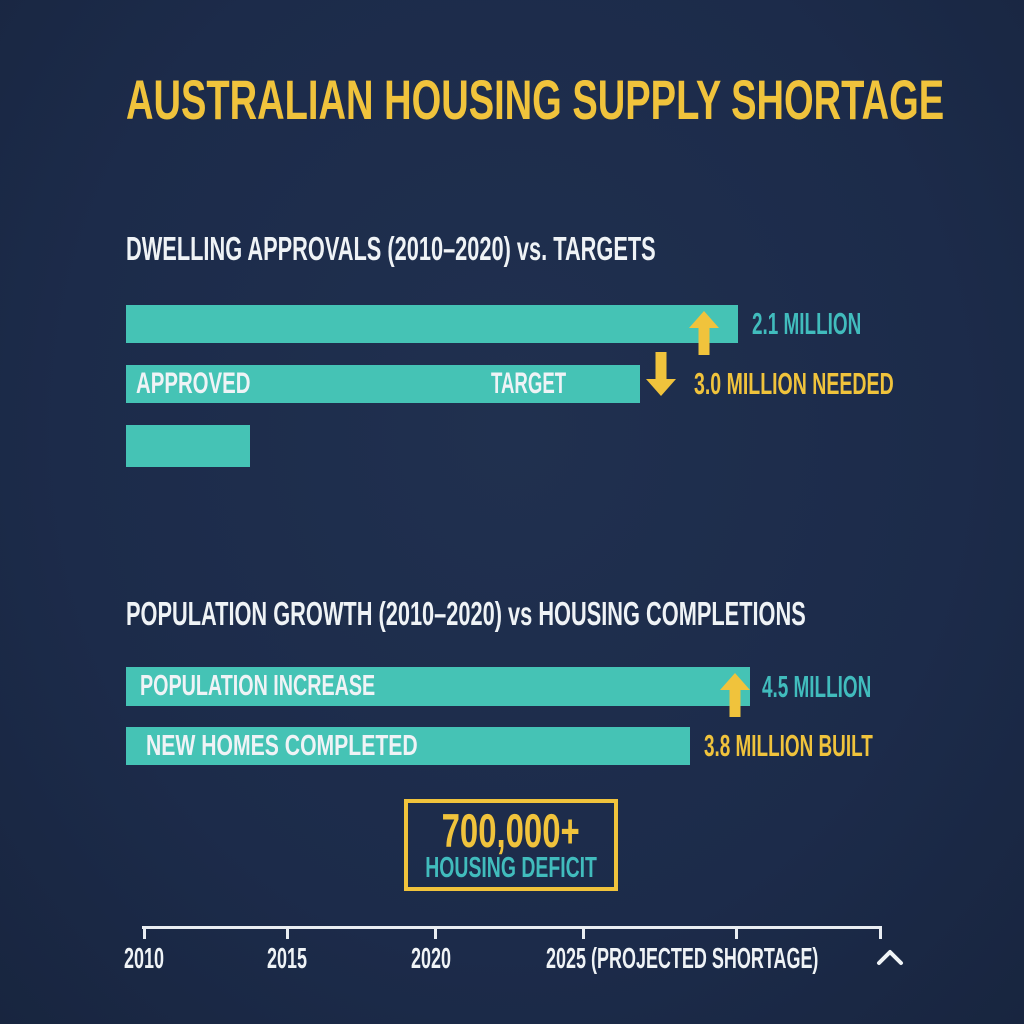 This screenshot has width=1024, height=1024. I want to click on bar-label-approved: APPROVED, so click(193, 383).